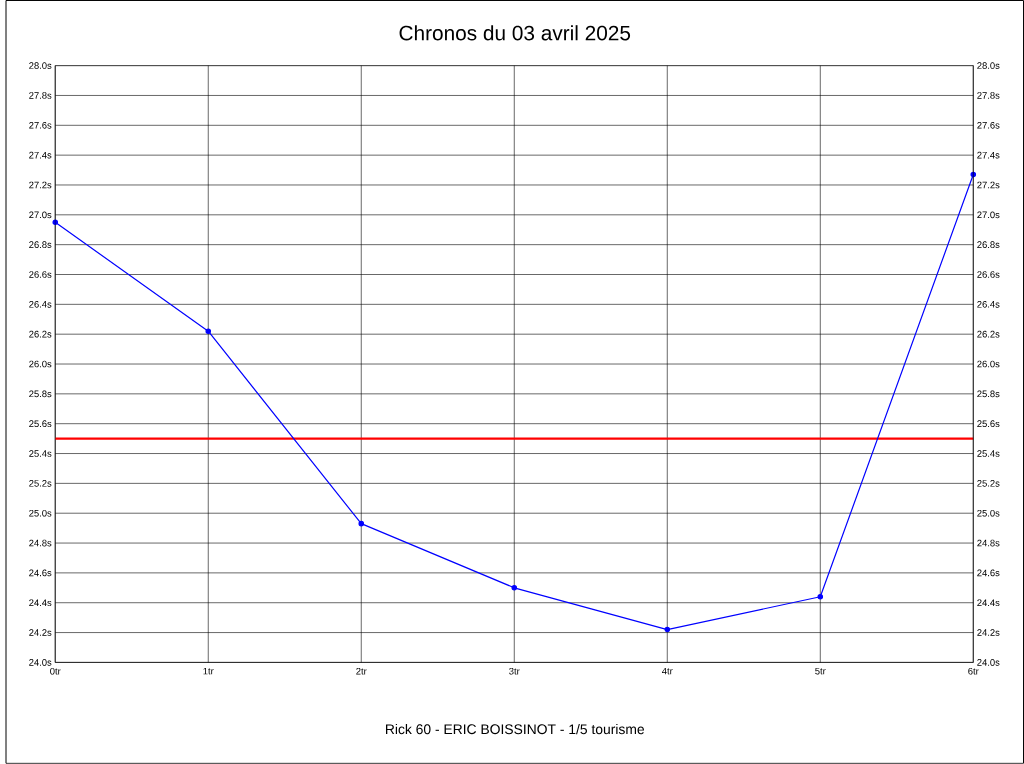 The width and height of the screenshot is (1024, 764). What do you see at coordinates (40, 95) in the screenshot?
I see `y-tick-label: 27.8s` at bounding box center [40, 95].